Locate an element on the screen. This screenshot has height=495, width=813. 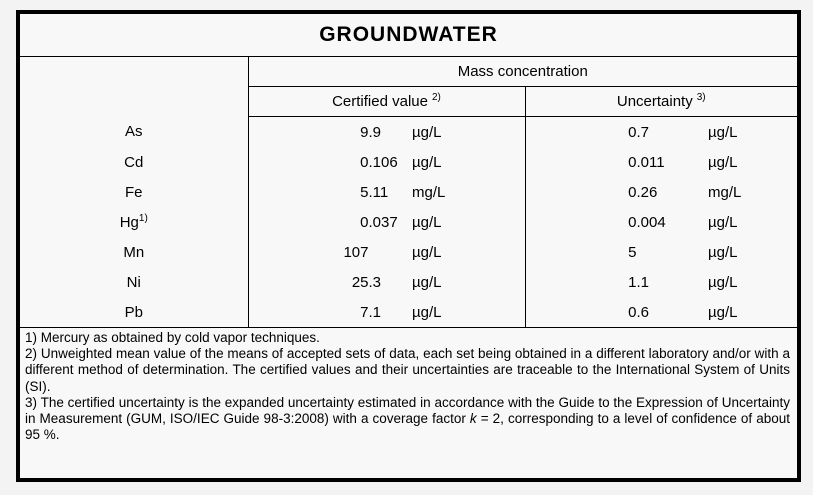
uncertainty-value-cell: 0.004 is located at coordinates (616, 222).